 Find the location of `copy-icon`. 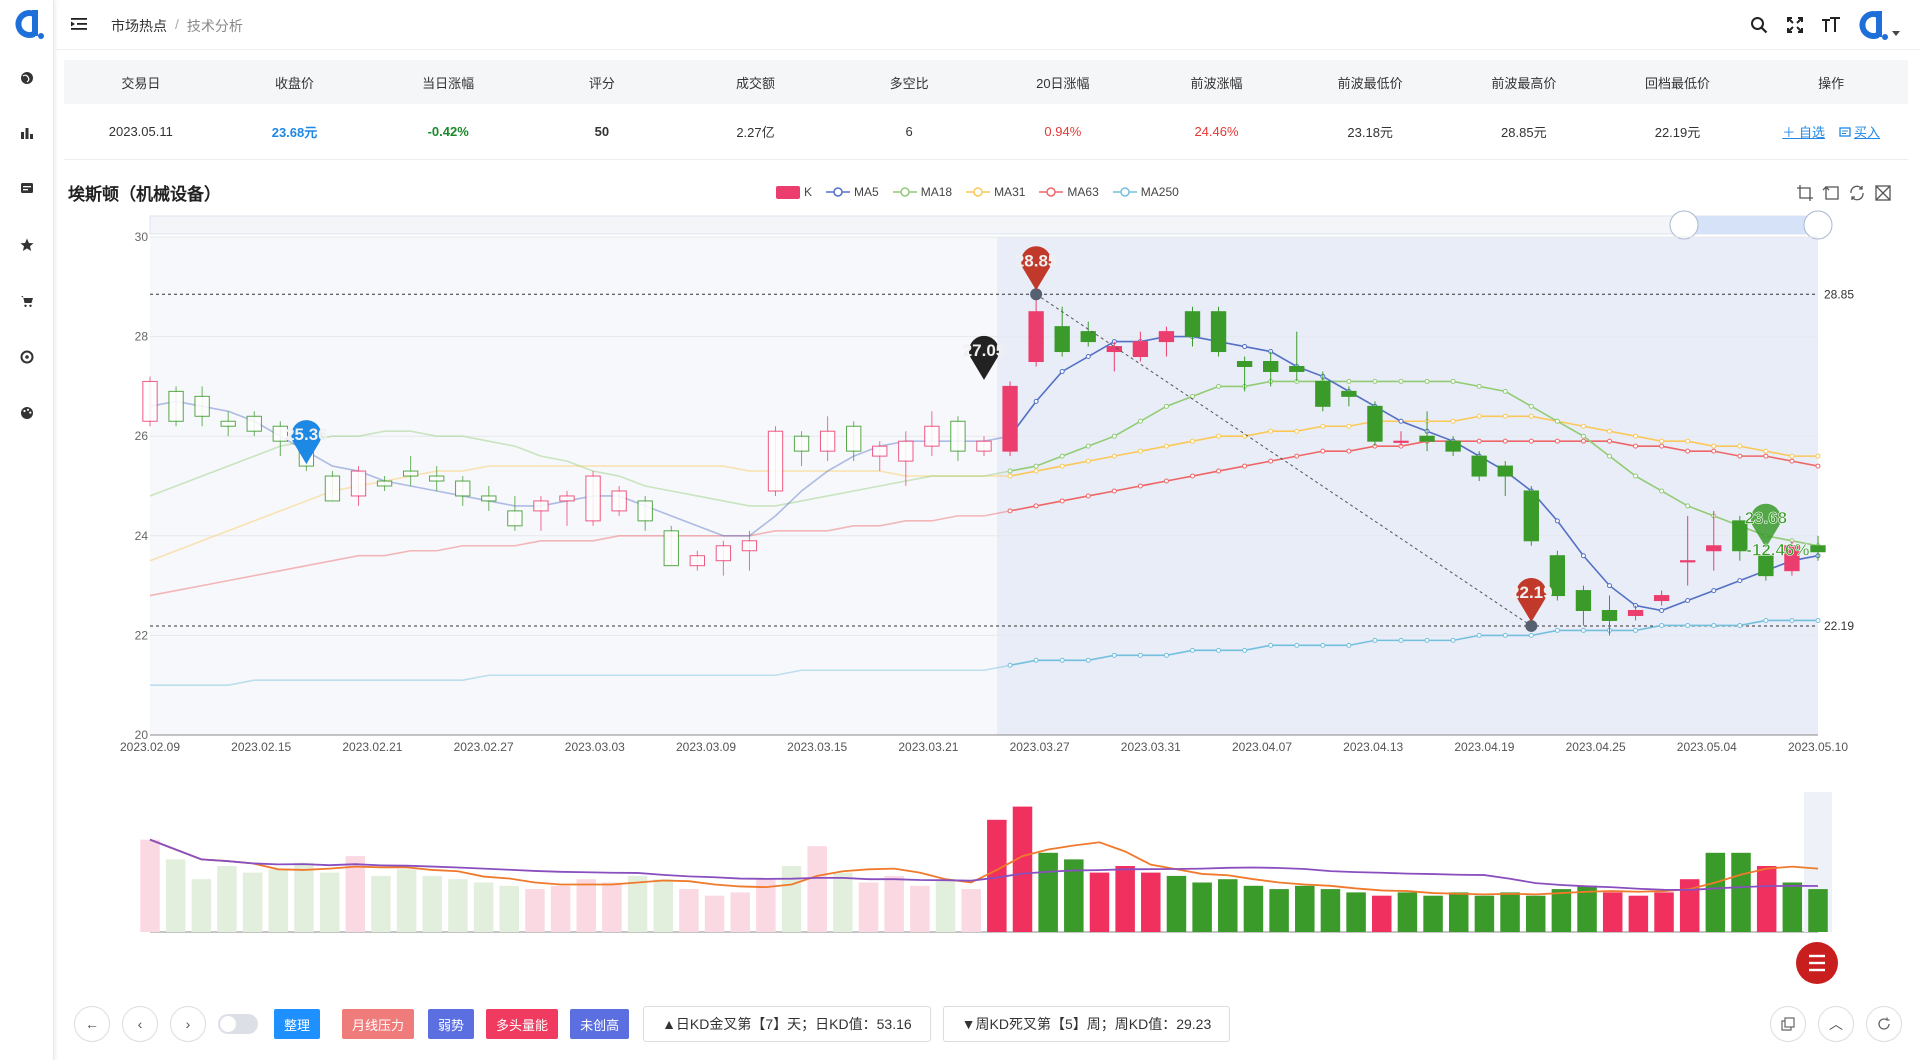

copy-icon is located at coordinates (1788, 1024).